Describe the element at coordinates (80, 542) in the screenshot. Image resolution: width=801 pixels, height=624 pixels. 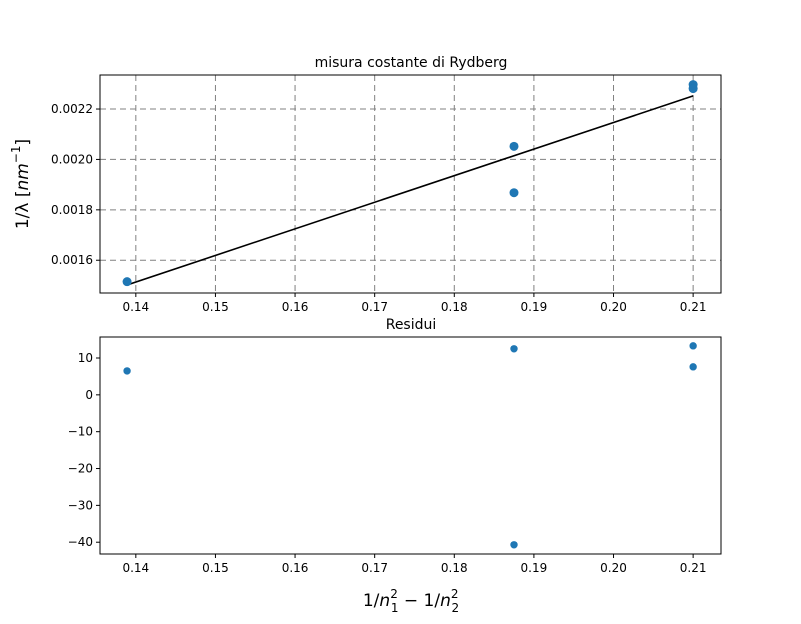
I see `y-tick-label: −40` at that location.